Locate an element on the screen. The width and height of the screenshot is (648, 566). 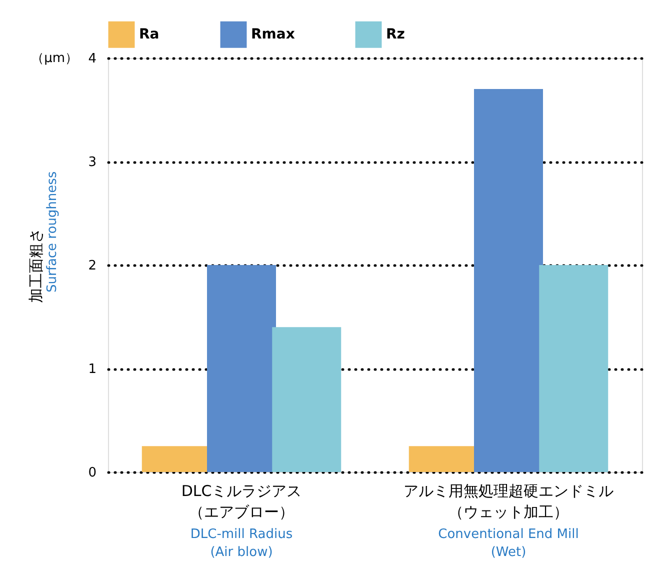
legend-label: Rz is located at coordinates (395, 34).